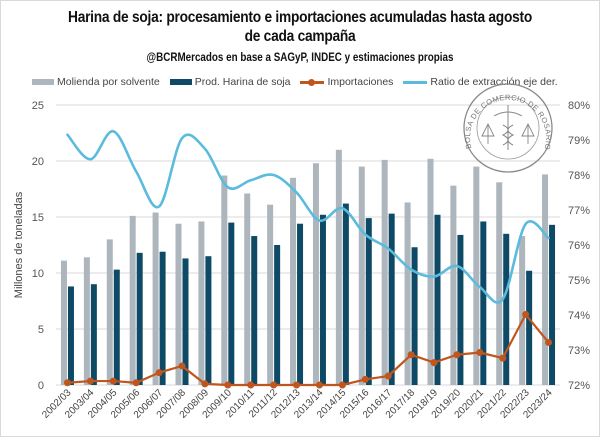 The height and width of the screenshot is (437, 600). Describe the element at coordinates (242, 82) in the screenshot. I see `legend-label-harina: Prod. Harina de soja` at that location.